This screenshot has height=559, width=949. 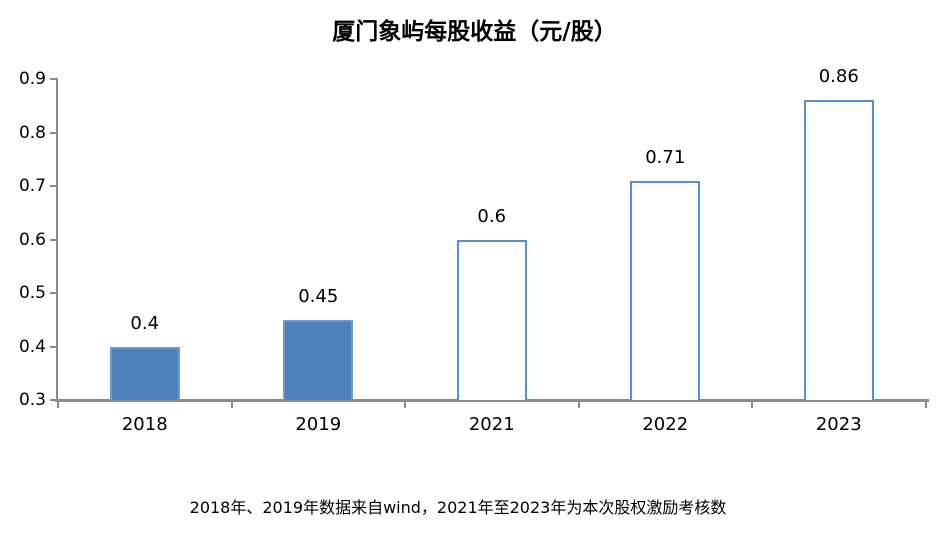 I want to click on bar-2019, so click(x=318, y=359).